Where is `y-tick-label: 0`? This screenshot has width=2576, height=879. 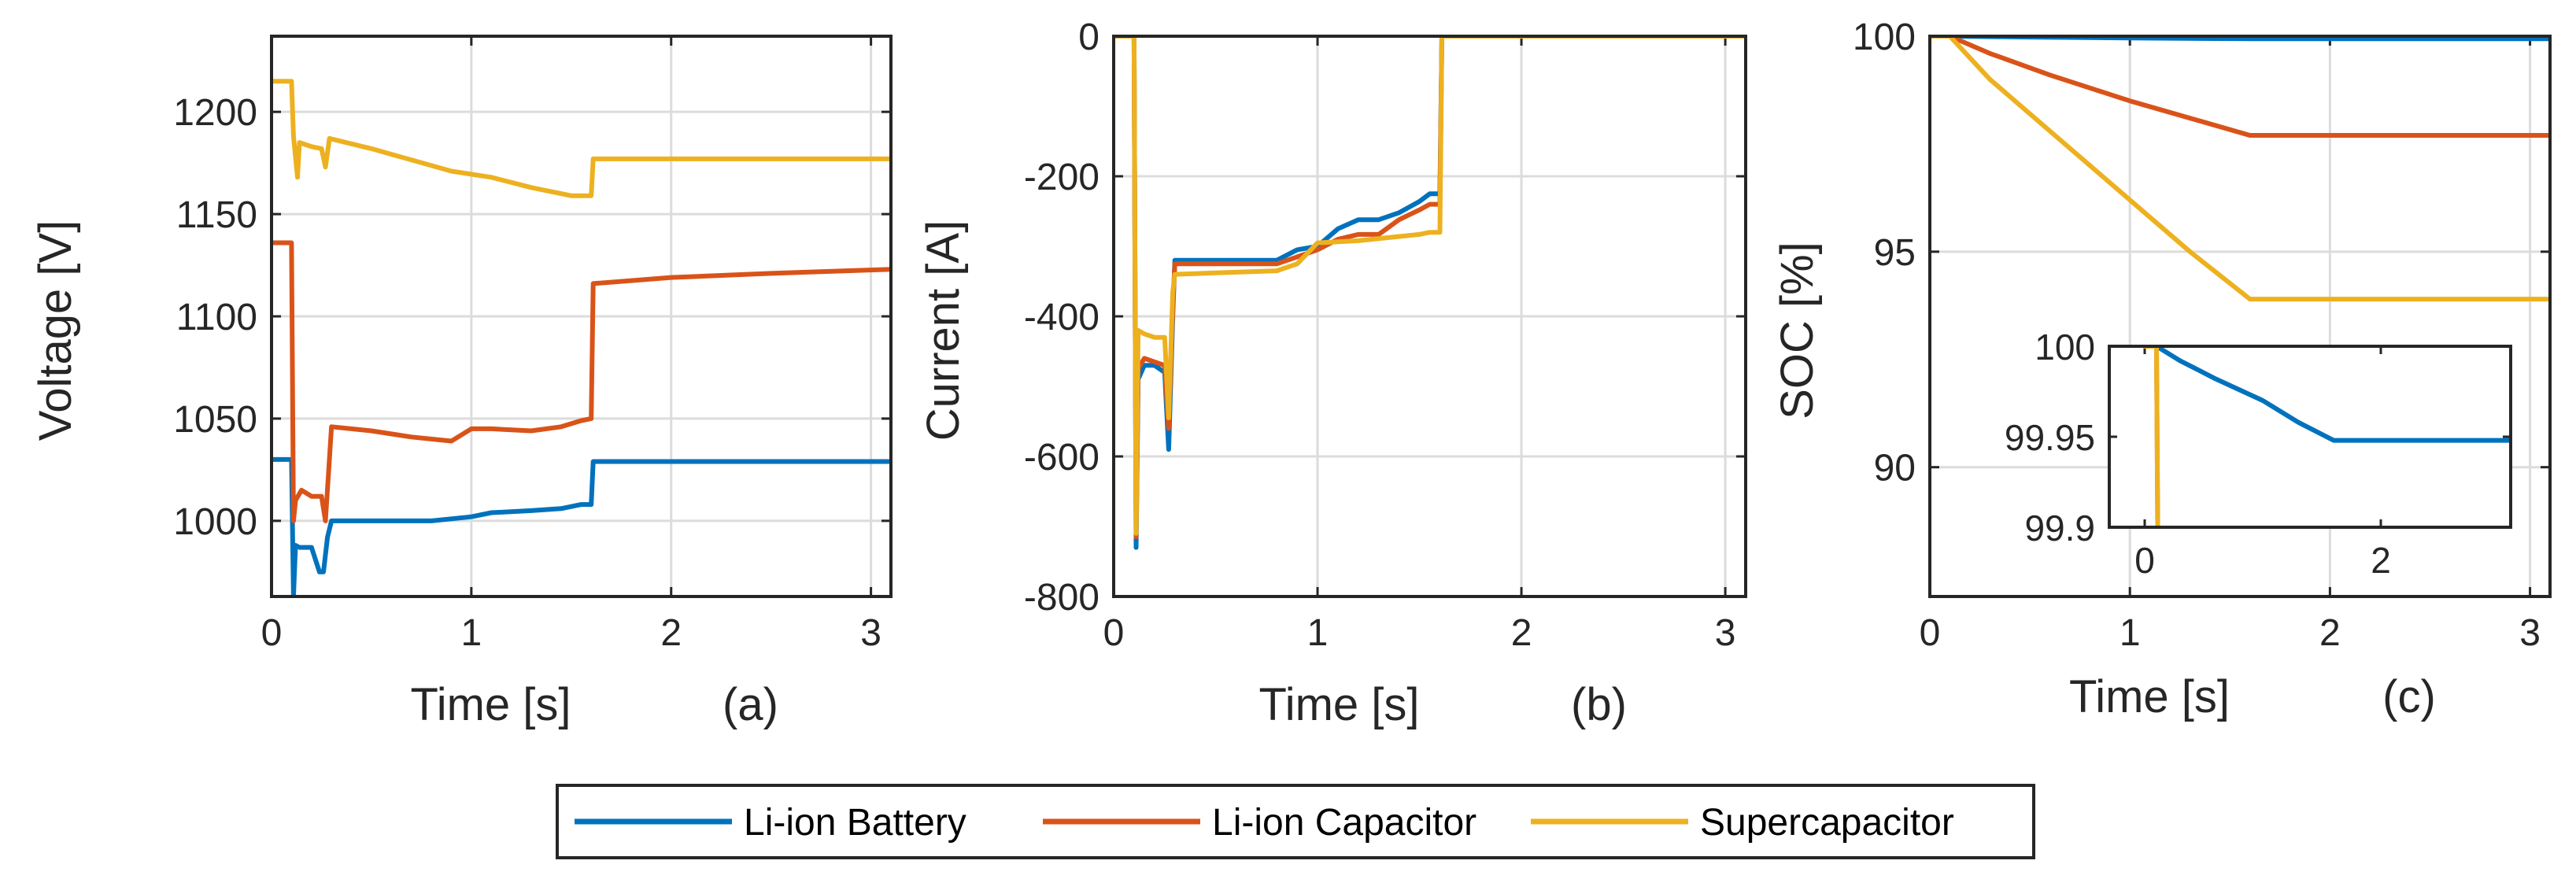
y-tick-label: 0 is located at coordinates (1089, 37).